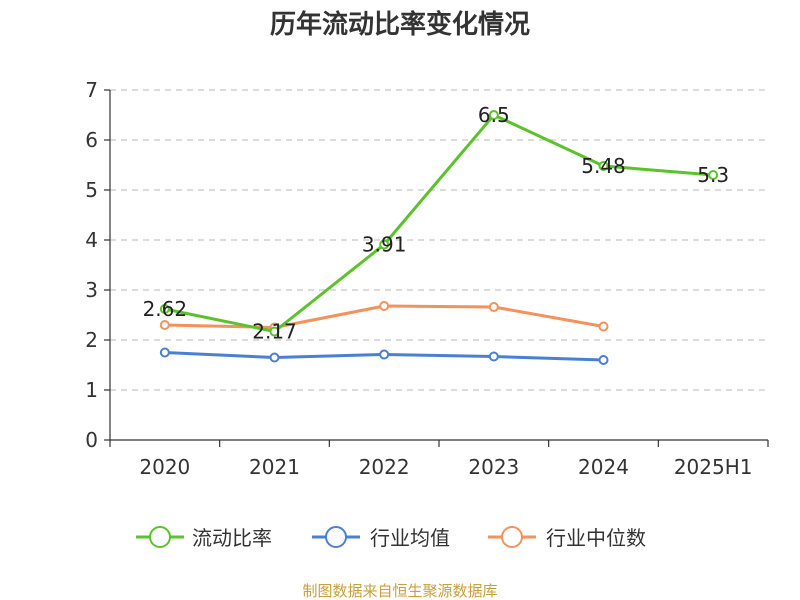 This screenshot has height=600, width=800. I want to click on y-tick-label-5: 5, so click(91, 190).